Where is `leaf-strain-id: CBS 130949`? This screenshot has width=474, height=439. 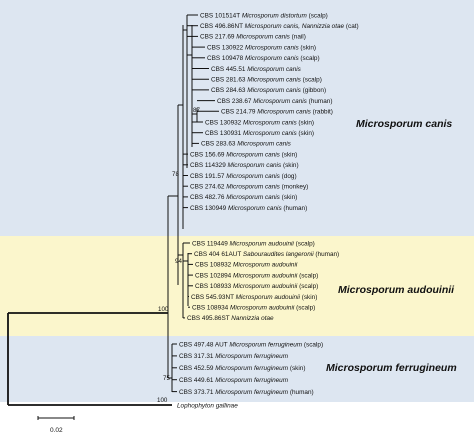
leaf-strain-id: CBS 130949 is located at coordinates (209, 208).